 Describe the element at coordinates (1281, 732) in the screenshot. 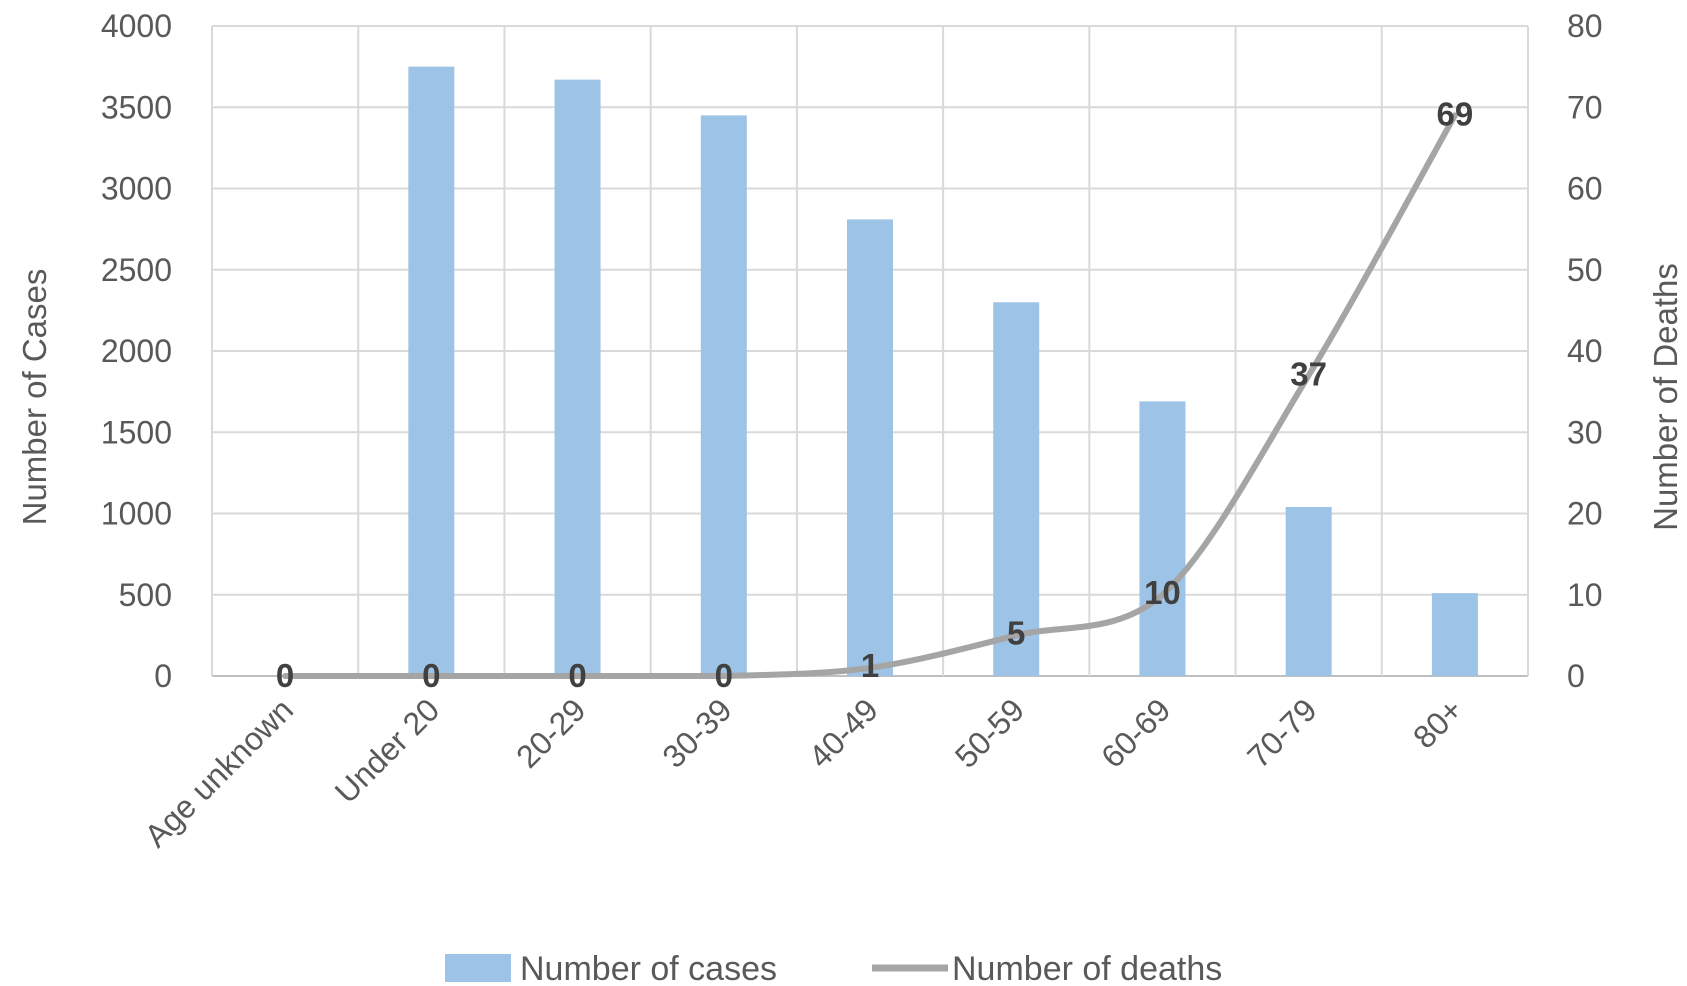

I see `x-axis-tick-label: 70-79` at that location.